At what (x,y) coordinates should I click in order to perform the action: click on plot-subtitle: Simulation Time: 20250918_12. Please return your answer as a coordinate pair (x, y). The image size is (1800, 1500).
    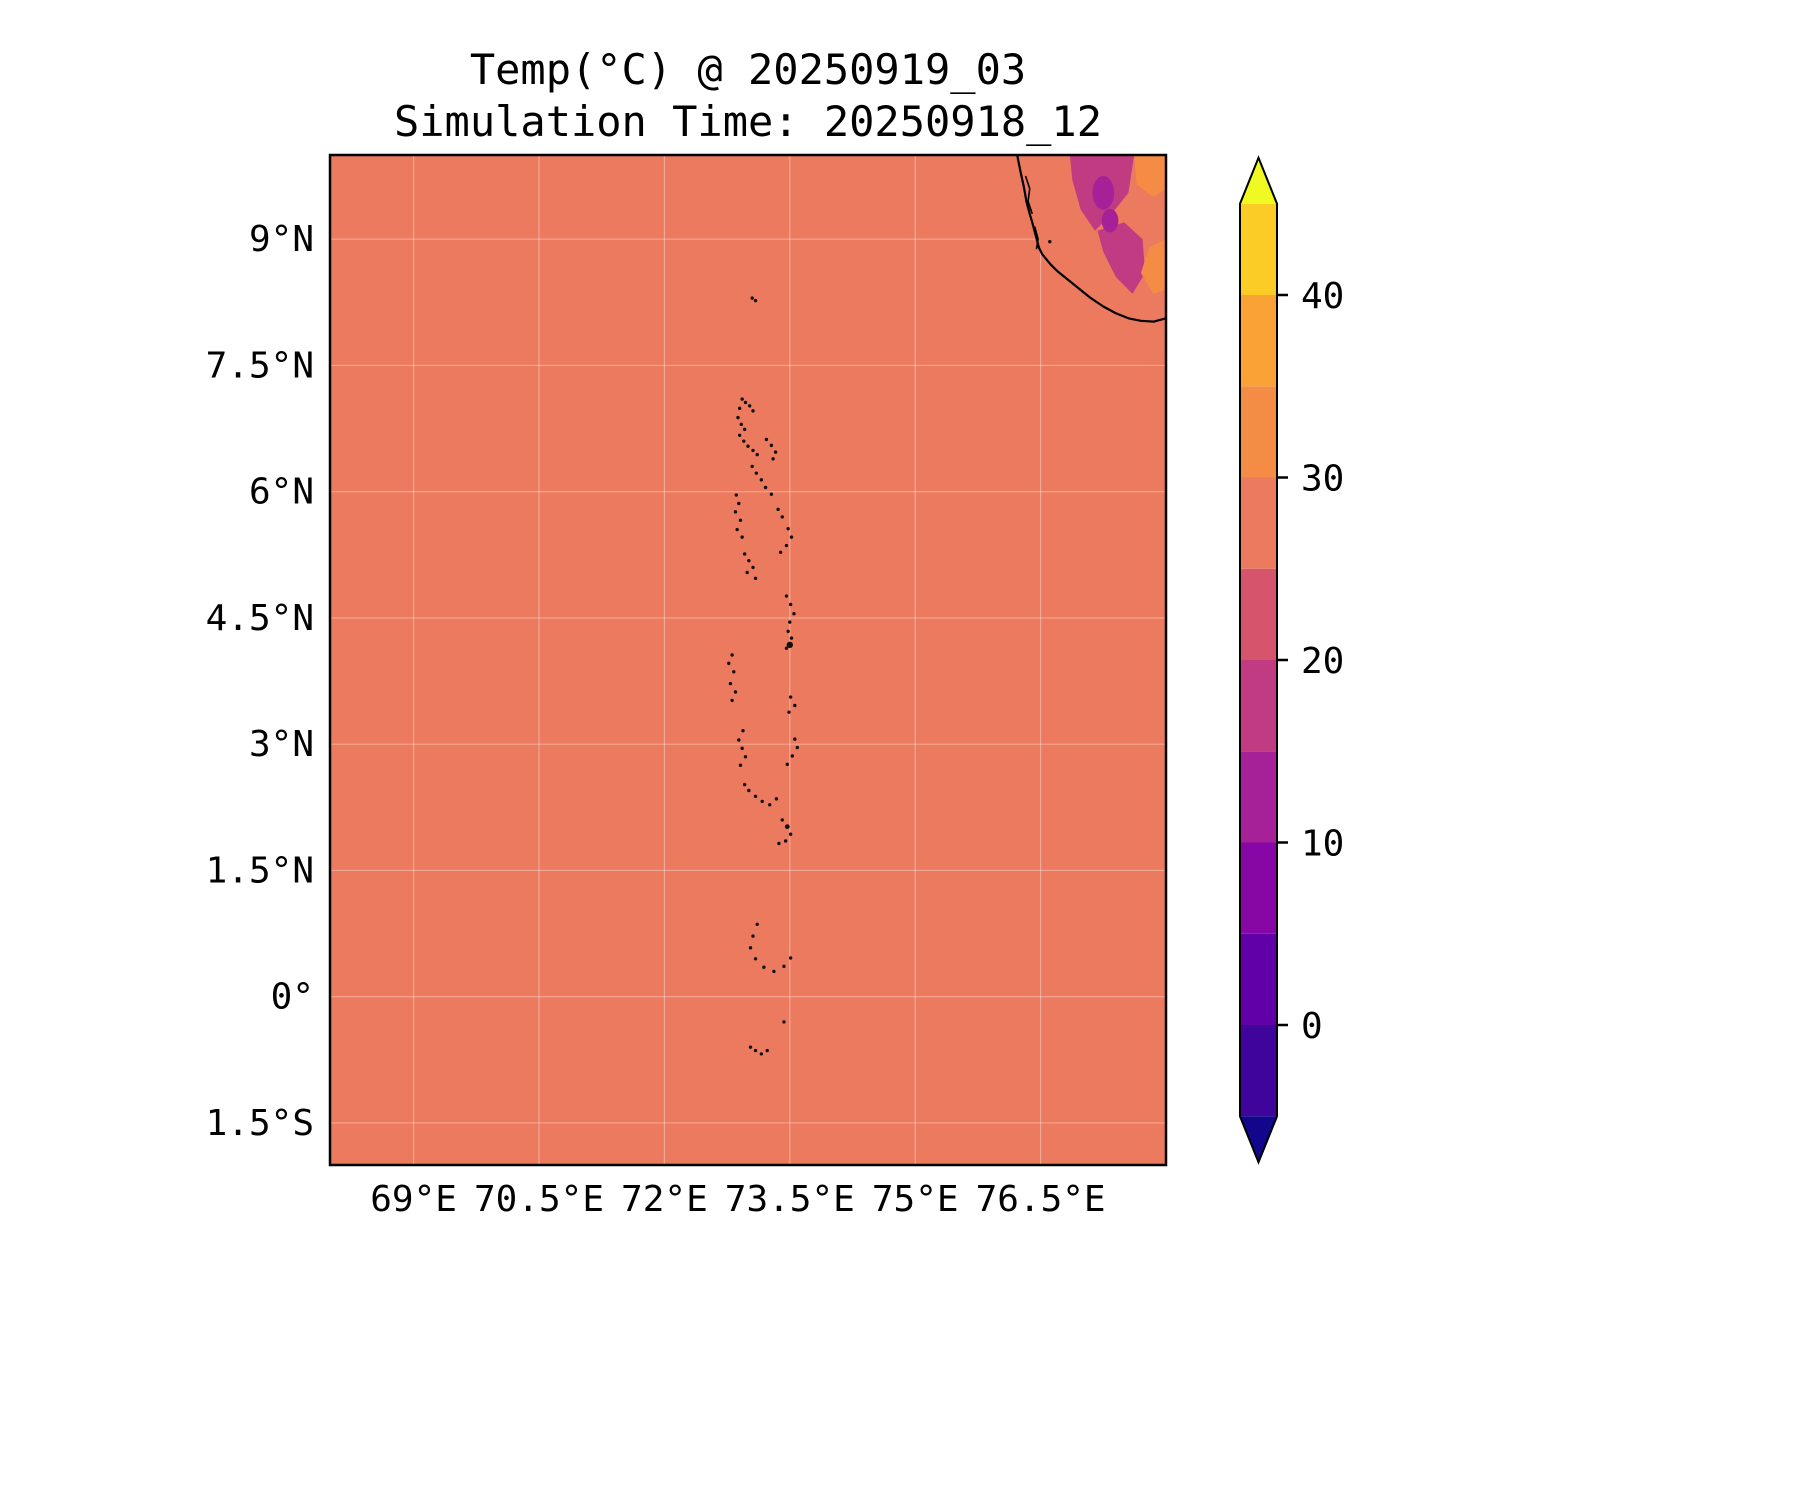
    Looking at the image, I should click on (748, 121).